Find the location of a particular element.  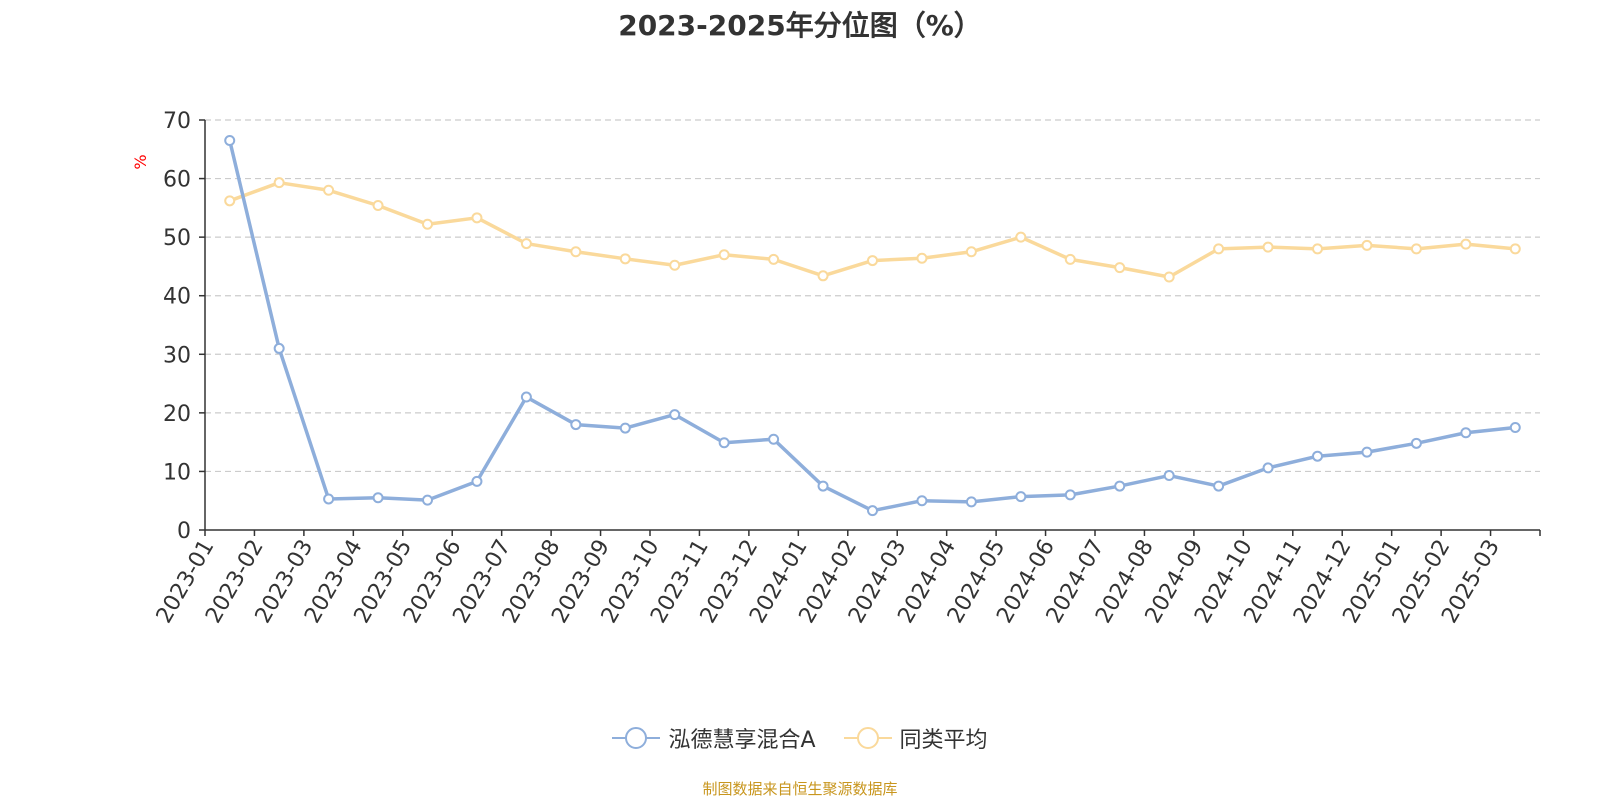

legend-item-series2: 同类平均 is located at coordinates (915, 738).